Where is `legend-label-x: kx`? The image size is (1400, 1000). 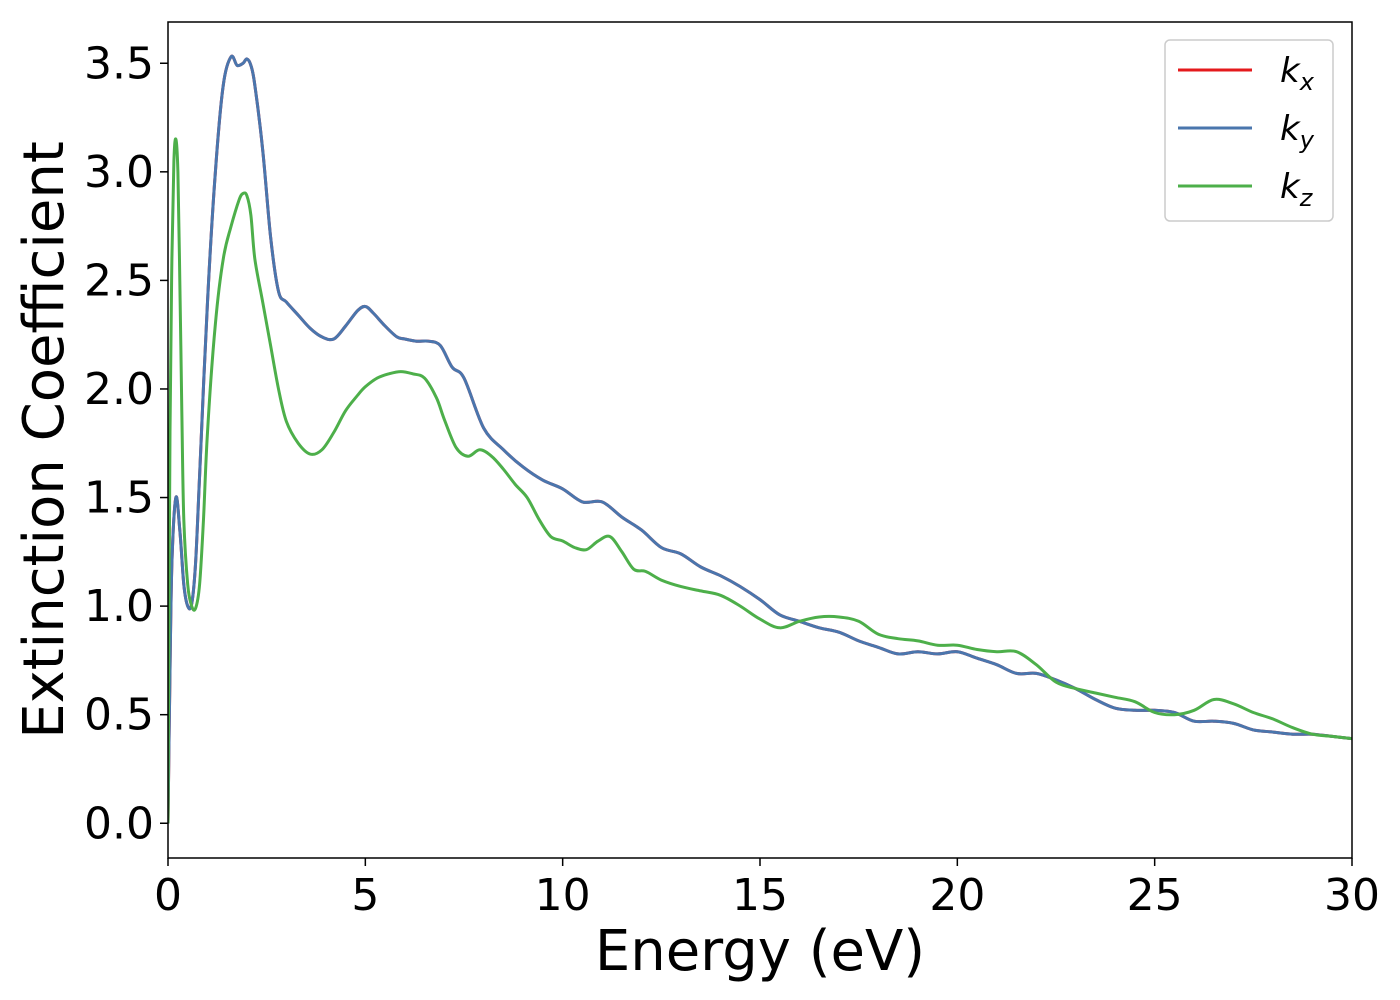
legend-label-x: kx is located at coordinates (1297, 73).